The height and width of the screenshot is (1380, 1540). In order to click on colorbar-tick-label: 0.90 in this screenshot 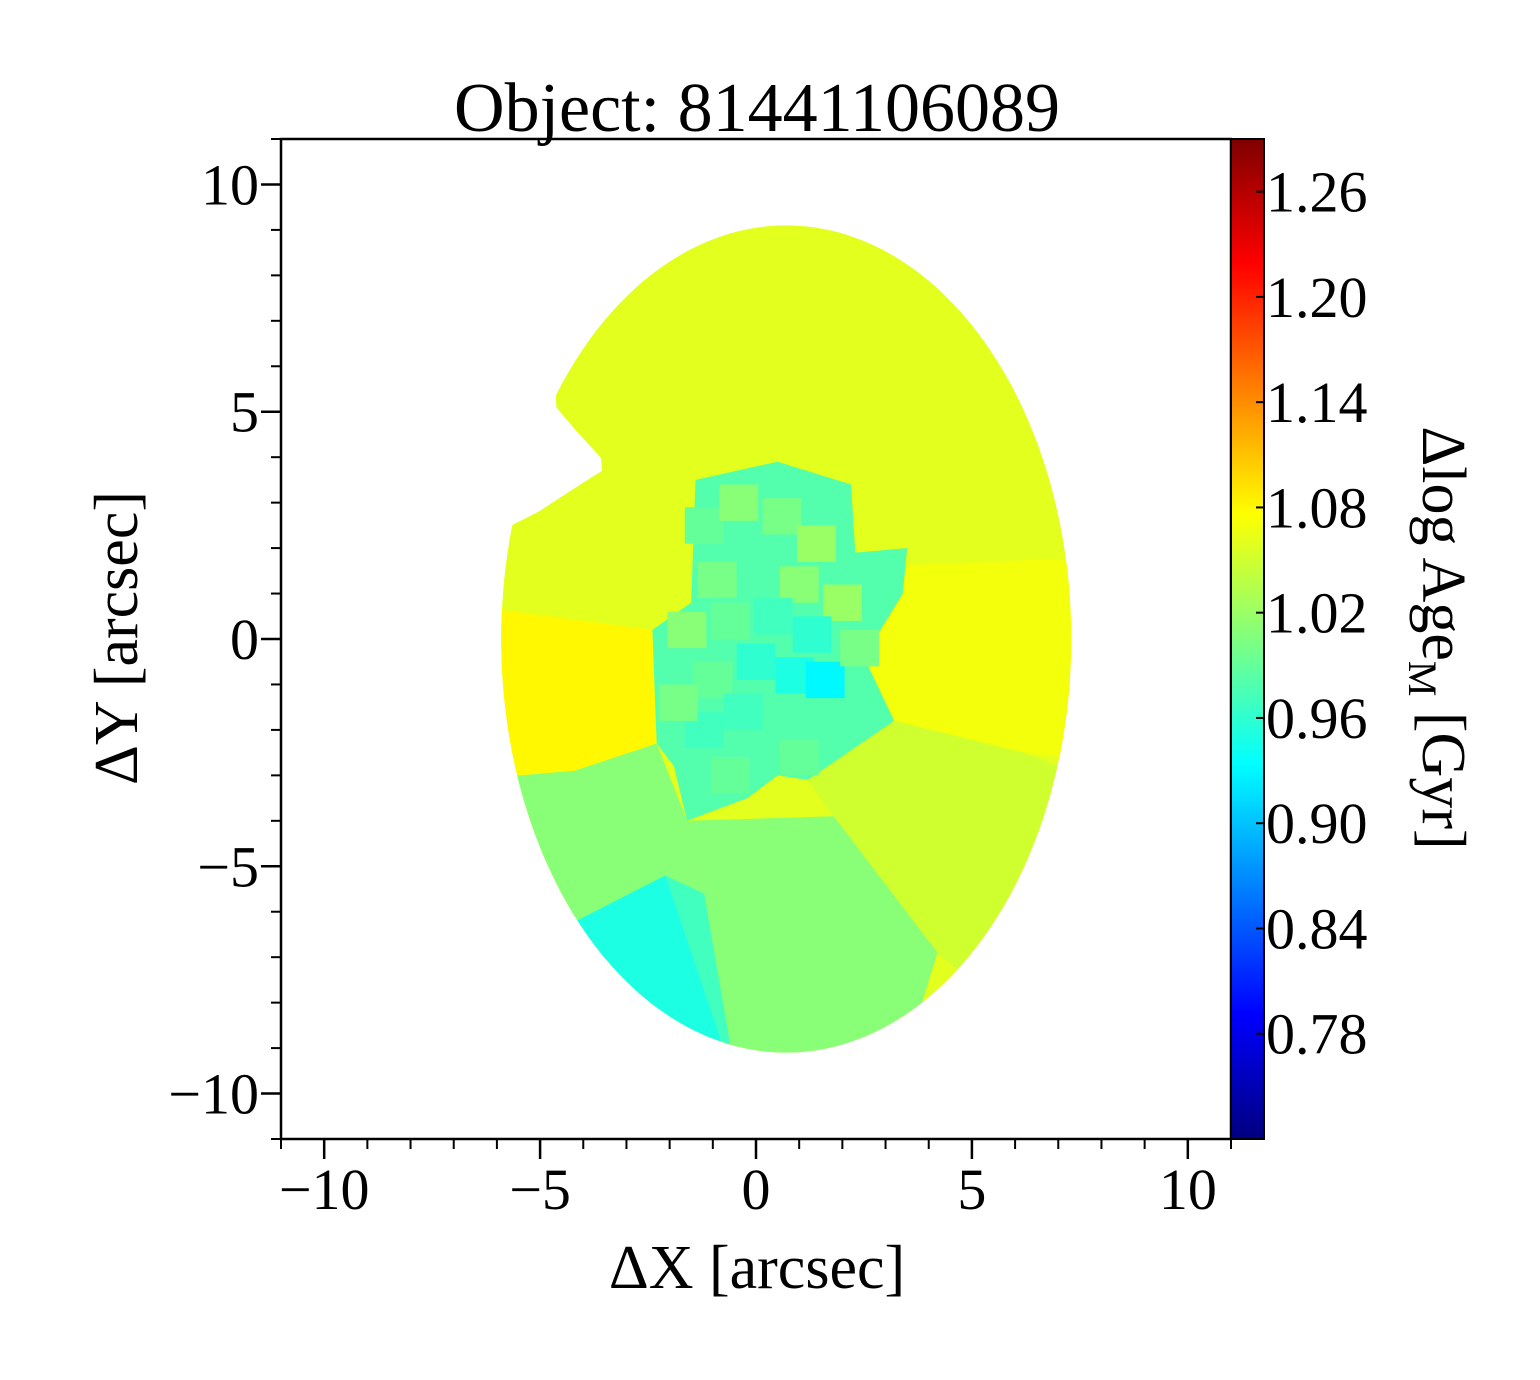, I will do `click(1317, 823)`.